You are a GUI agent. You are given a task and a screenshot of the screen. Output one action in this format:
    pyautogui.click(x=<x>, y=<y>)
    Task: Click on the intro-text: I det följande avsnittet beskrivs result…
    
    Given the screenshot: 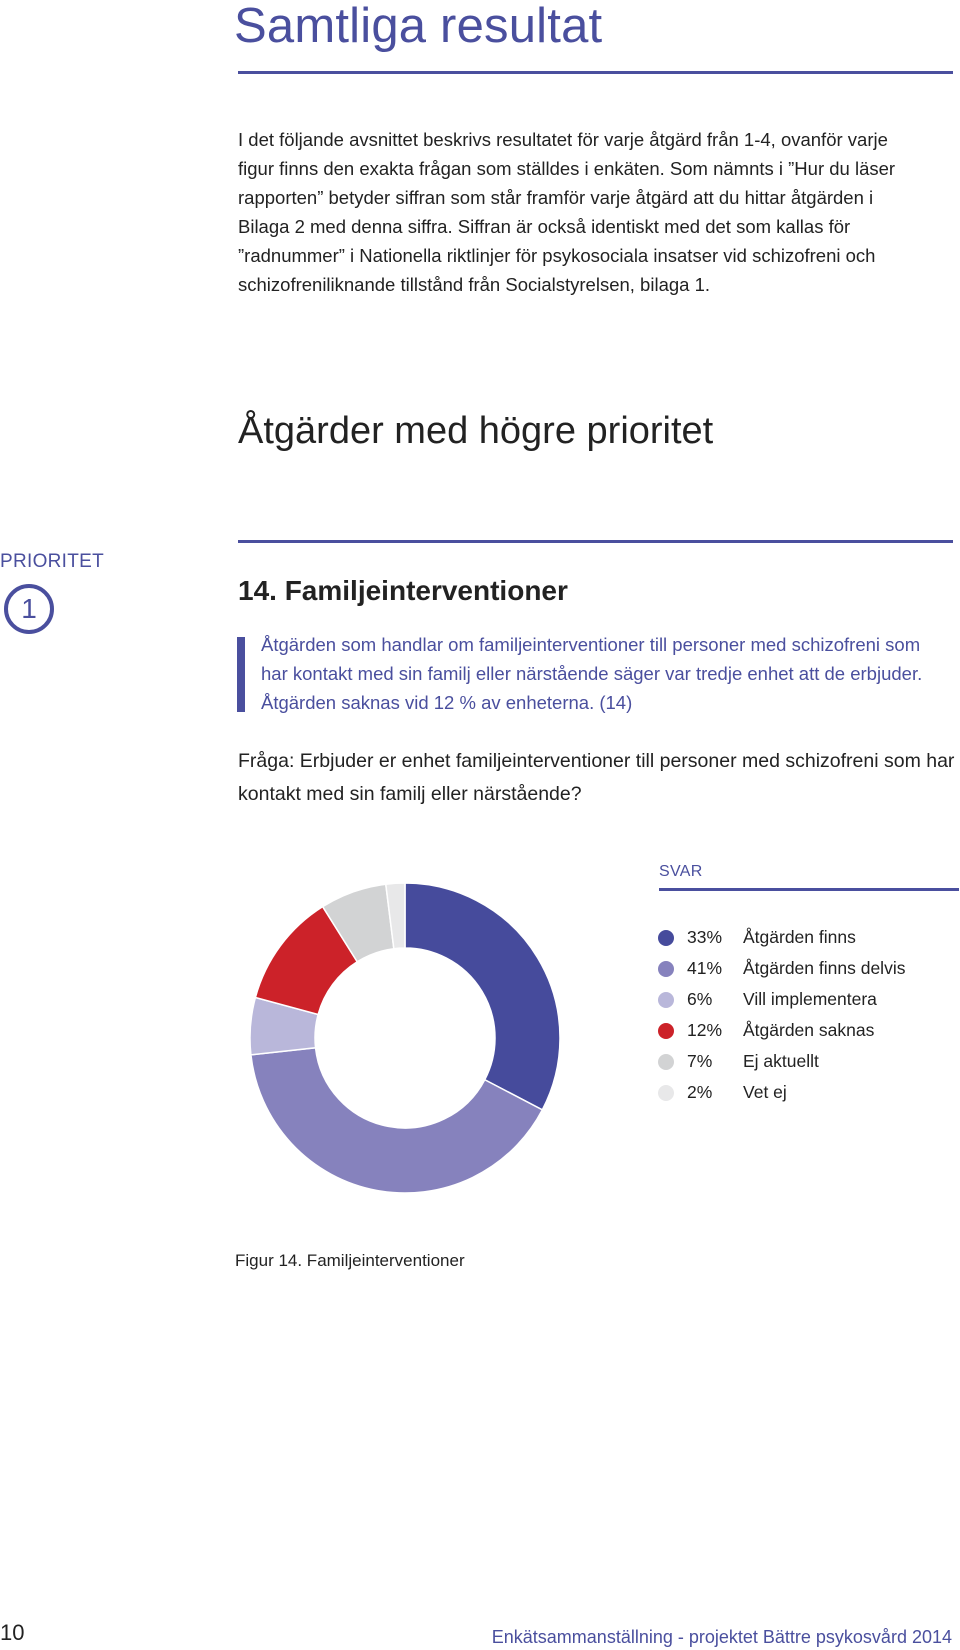 What is the action you would take?
    pyautogui.click(x=567, y=212)
    